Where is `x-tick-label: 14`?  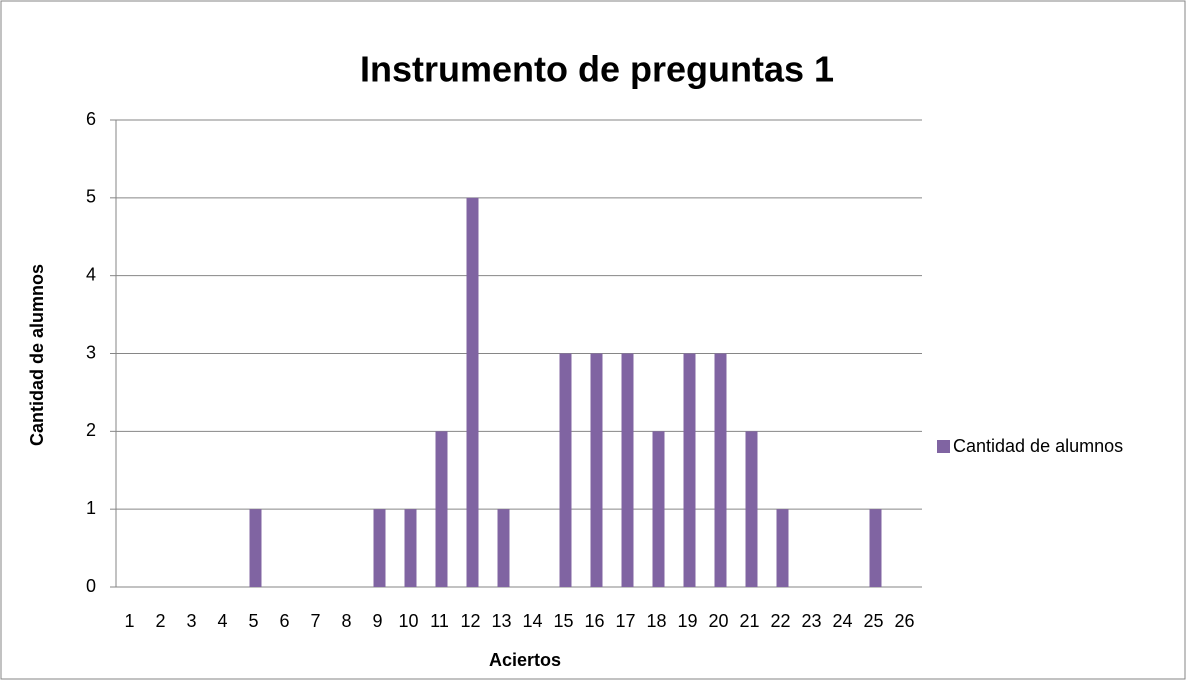
x-tick-label: 14 is located at coordinates (532, 621).